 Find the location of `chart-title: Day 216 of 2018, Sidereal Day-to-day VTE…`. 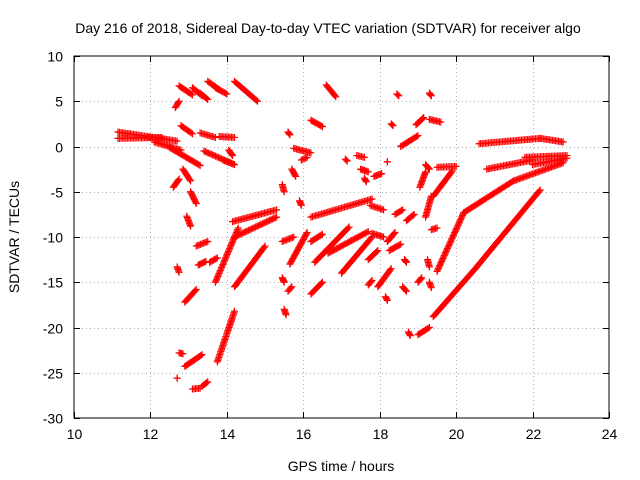

chart-title: Day 216 of 2018, Sidereal Day-to-day VTE… is located at coordinates (328, 28).